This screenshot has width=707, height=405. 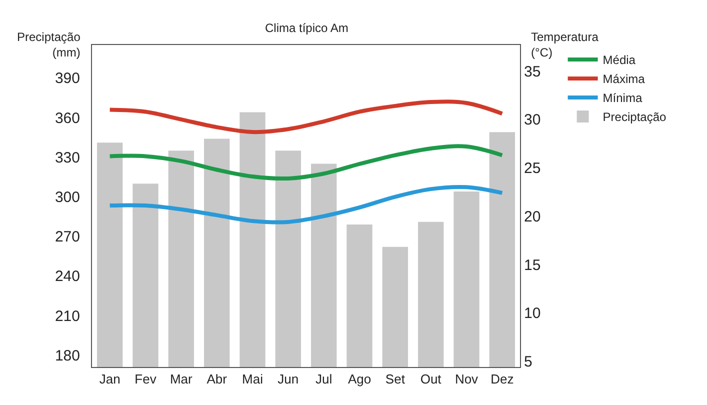 What do you see at coordinates (67, 118) in the screenshot?
I see `y-tick-label: 360` at bounding box center [67, 118].